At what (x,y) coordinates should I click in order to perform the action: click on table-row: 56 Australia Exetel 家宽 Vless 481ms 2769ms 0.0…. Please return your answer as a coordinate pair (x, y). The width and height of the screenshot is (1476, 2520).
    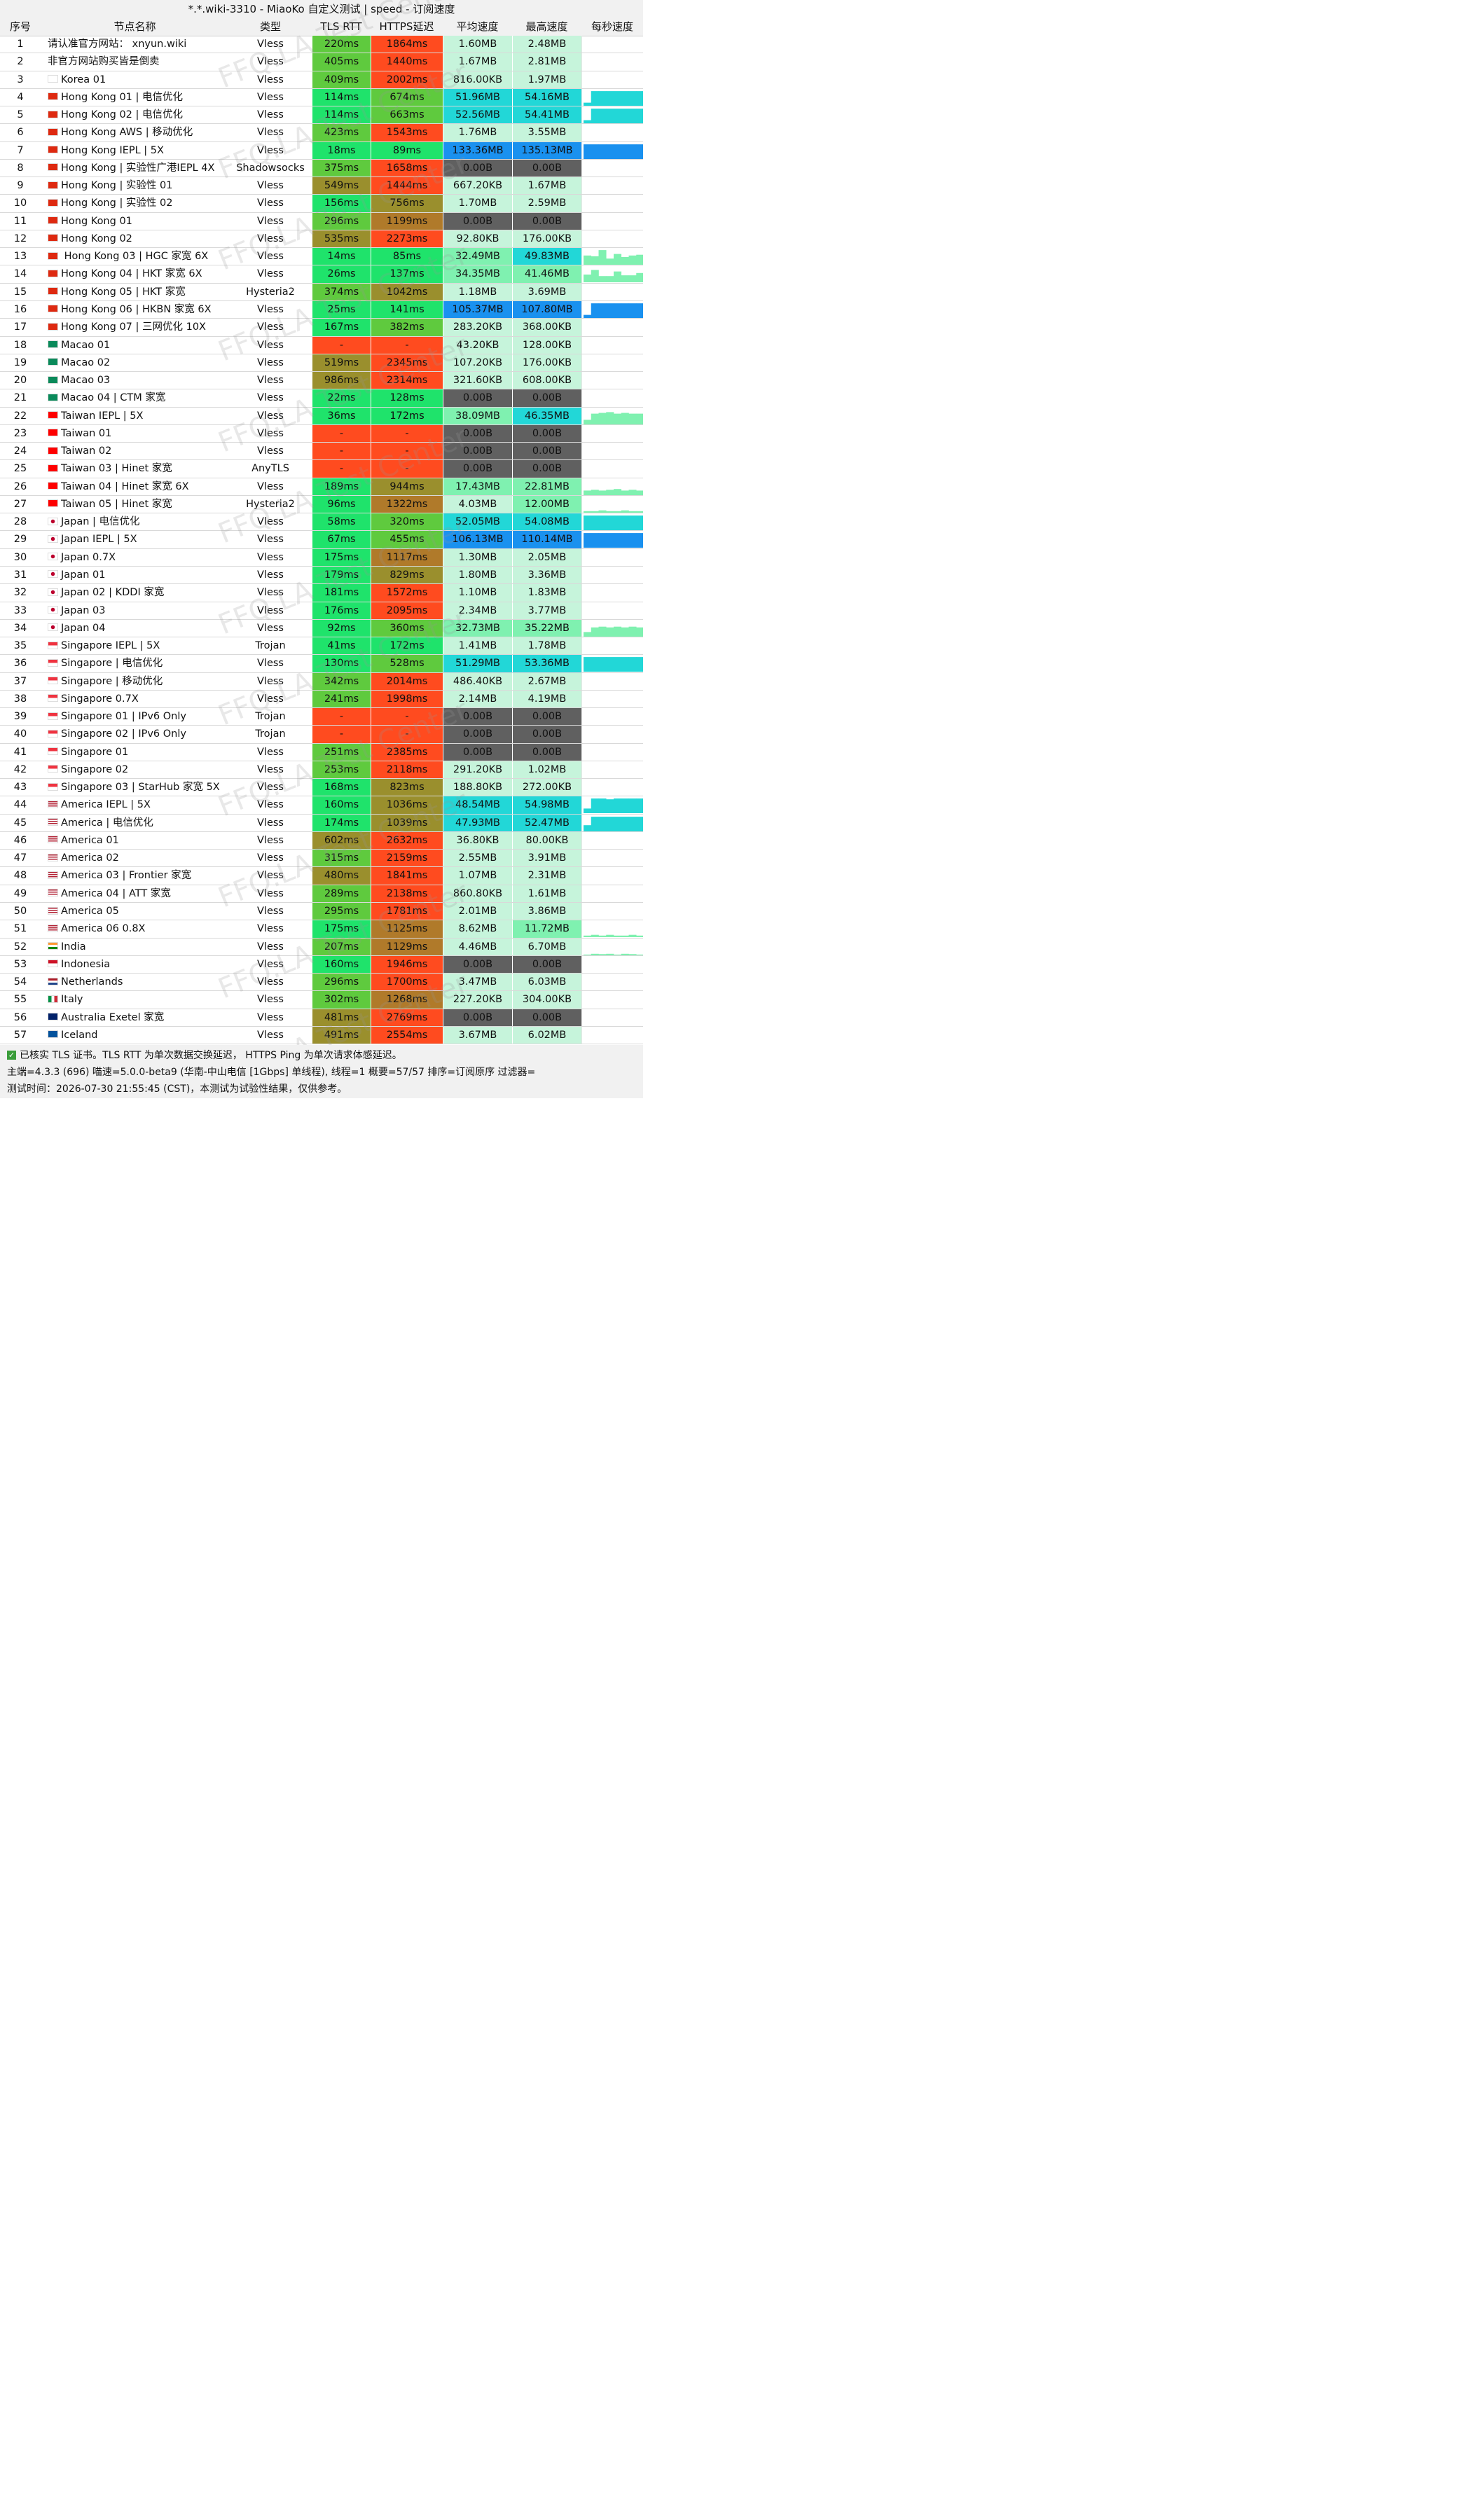
    Looking at the image, I should click on (321, 1018).